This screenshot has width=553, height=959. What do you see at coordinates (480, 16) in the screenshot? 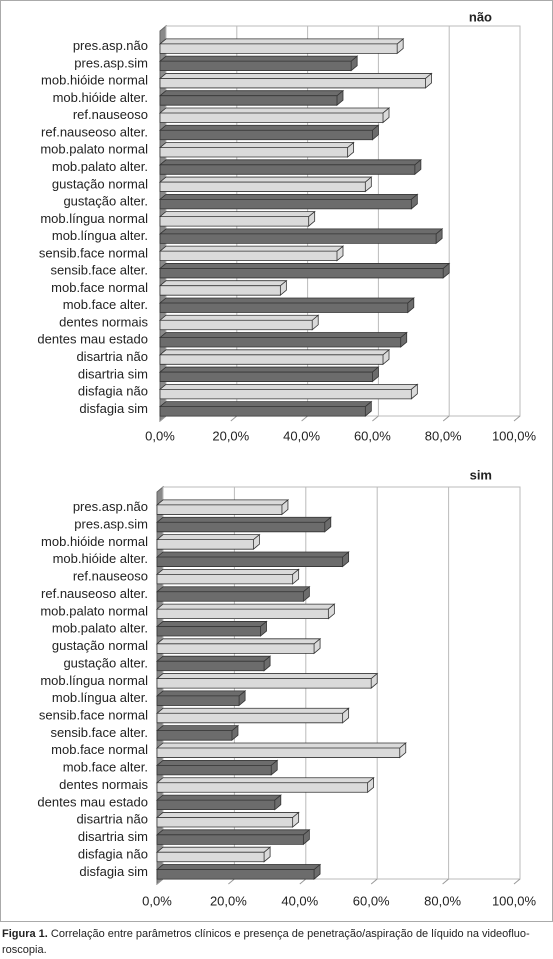
I see `chart-title: não` at bounding box center [480, 16].